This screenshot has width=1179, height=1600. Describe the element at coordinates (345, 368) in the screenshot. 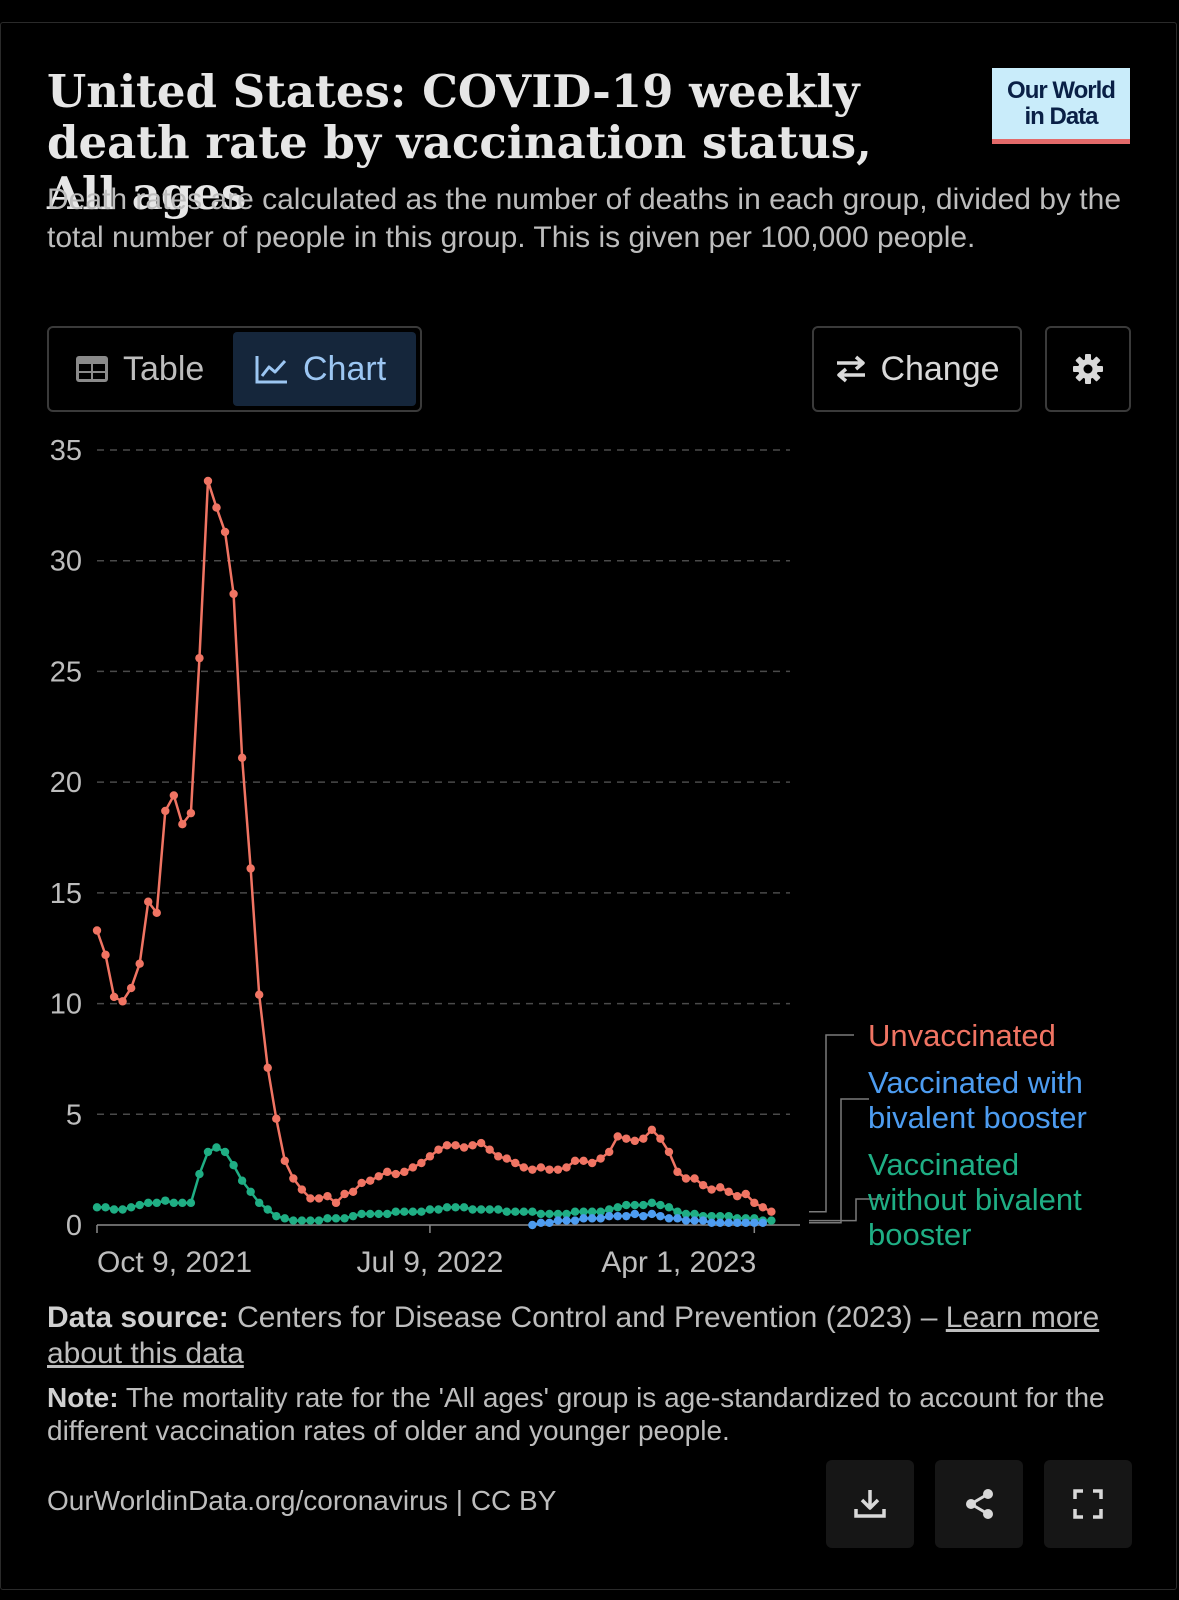

I see `tab-chart-label: Chart` at that location.